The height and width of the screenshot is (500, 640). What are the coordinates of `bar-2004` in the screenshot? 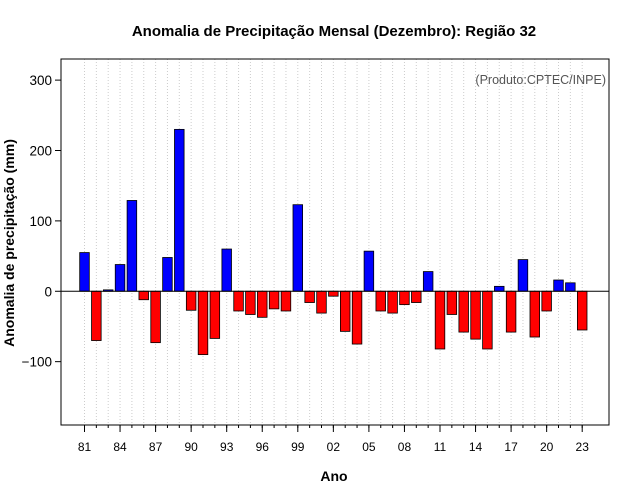 It's located at (357, 317).